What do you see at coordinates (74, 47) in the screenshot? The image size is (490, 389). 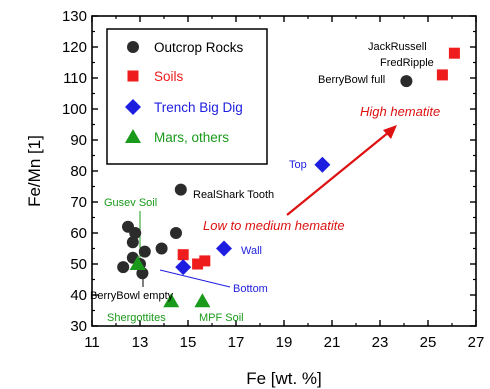 I see `y-tick-label: 120` at bounding box center [74, 47].